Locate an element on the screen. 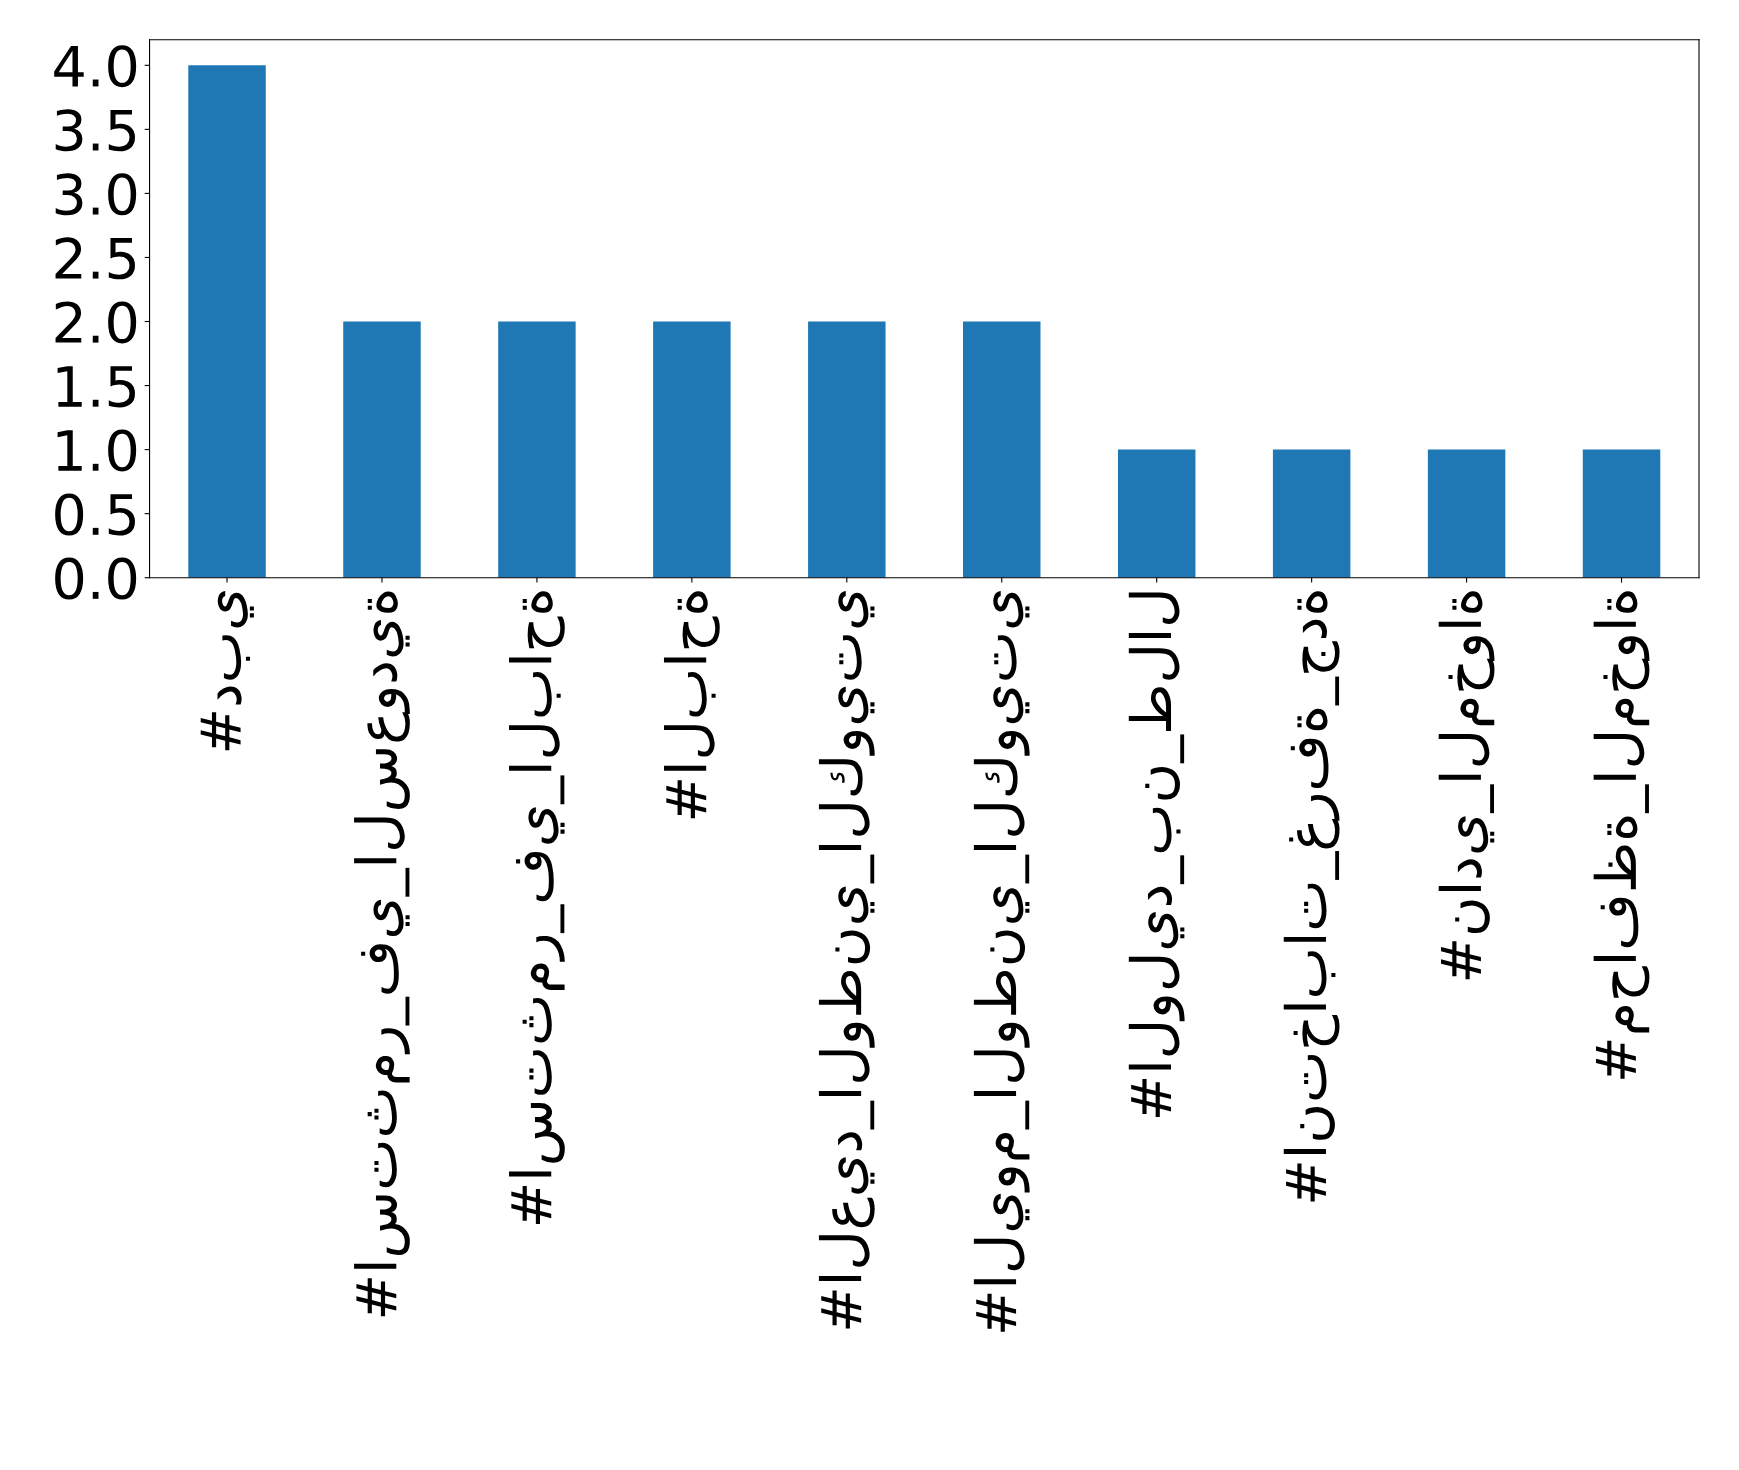  y-tick-label: 2.0 is located at coordinates (96, 322).